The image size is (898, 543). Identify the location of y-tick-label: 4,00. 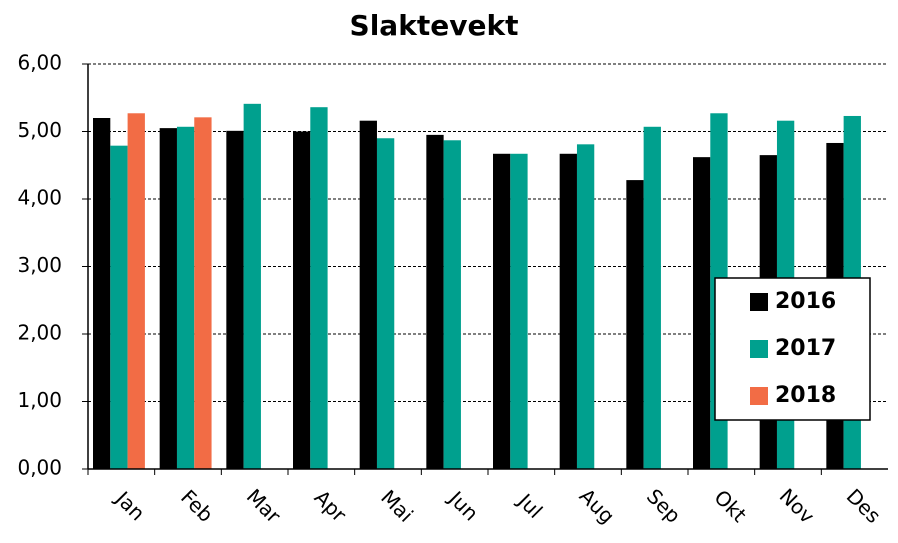
(39, 198).